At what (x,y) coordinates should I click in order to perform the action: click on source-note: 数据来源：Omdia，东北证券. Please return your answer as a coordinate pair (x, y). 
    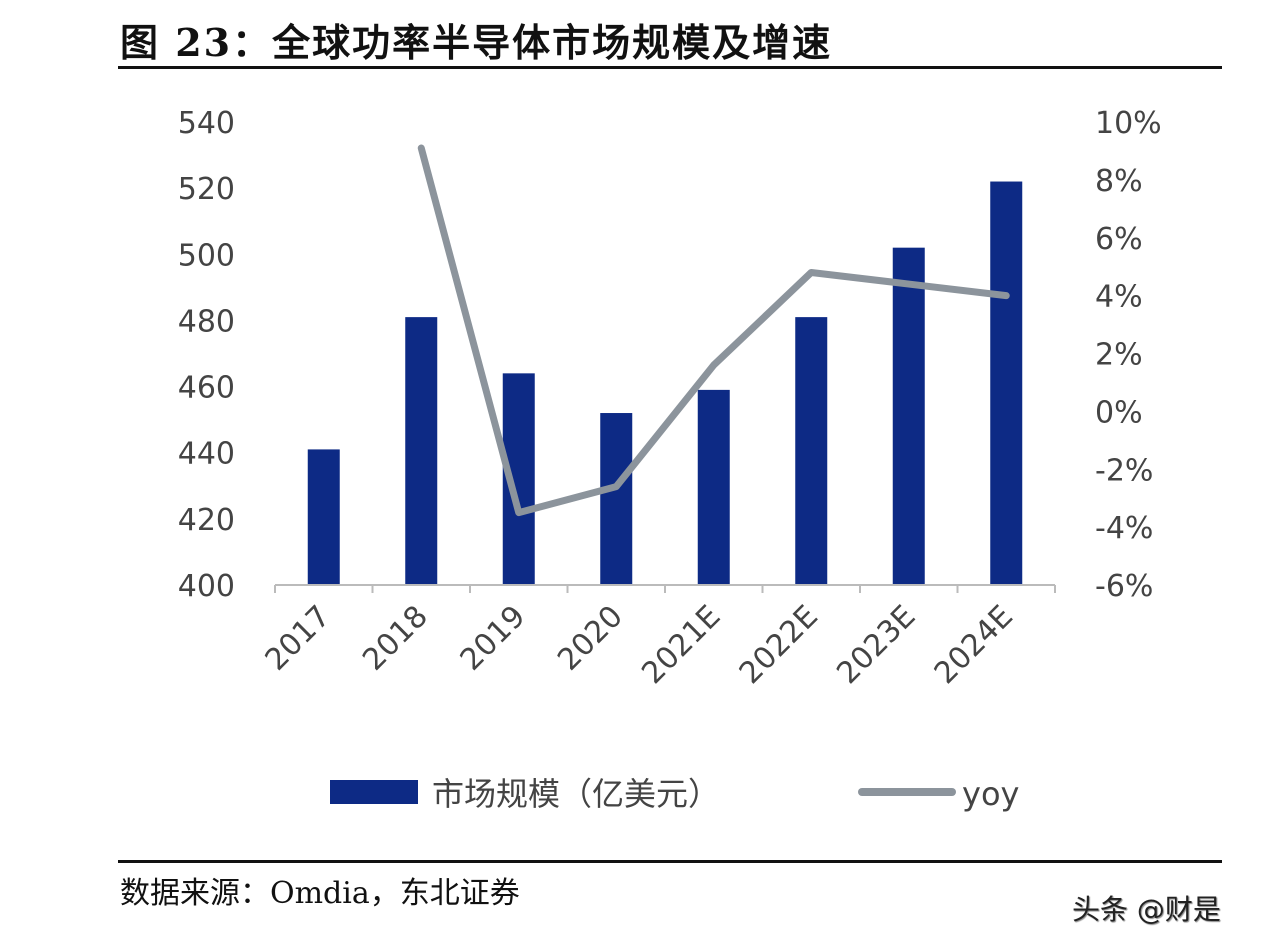
    Looking at the image, I should click on (320, 893).